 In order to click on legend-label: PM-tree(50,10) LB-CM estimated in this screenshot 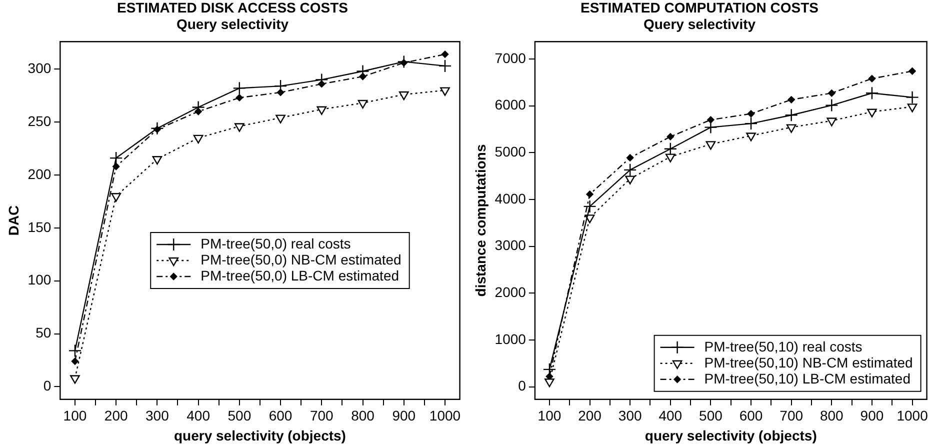, I will do `click(807, 378)`.